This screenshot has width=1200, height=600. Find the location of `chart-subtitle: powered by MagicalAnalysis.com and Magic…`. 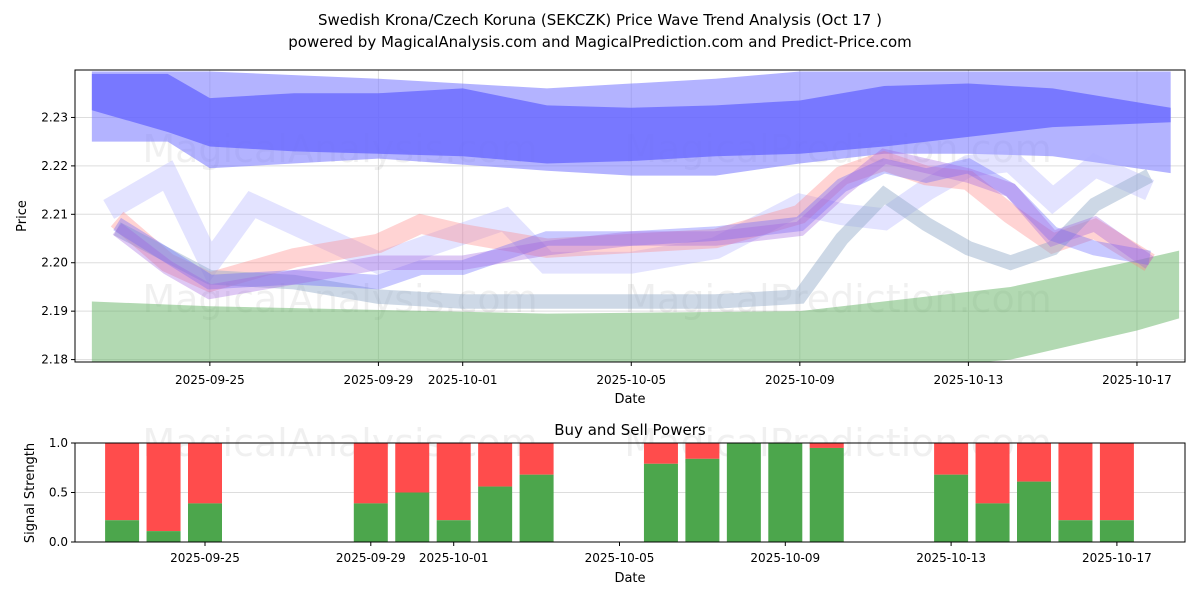

chart-subtitle: powered by MagicalAnalysis.com and Magic… is located at coordinates (600, 42).